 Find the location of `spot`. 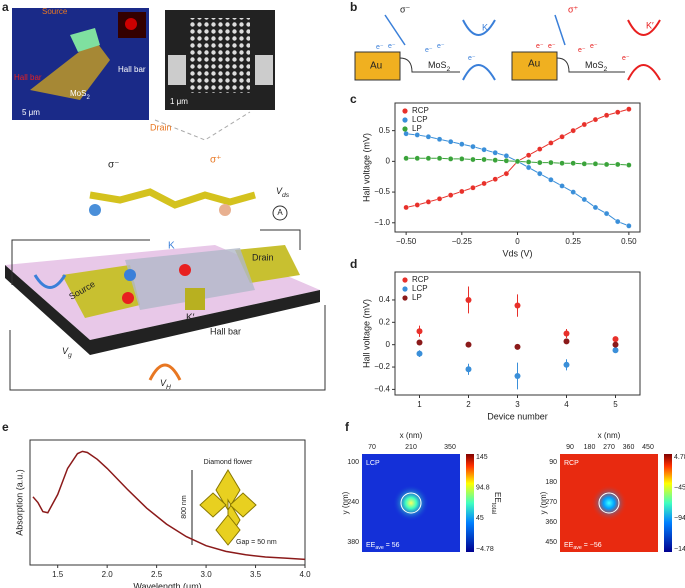

spot is located at coordinates (131, 24).